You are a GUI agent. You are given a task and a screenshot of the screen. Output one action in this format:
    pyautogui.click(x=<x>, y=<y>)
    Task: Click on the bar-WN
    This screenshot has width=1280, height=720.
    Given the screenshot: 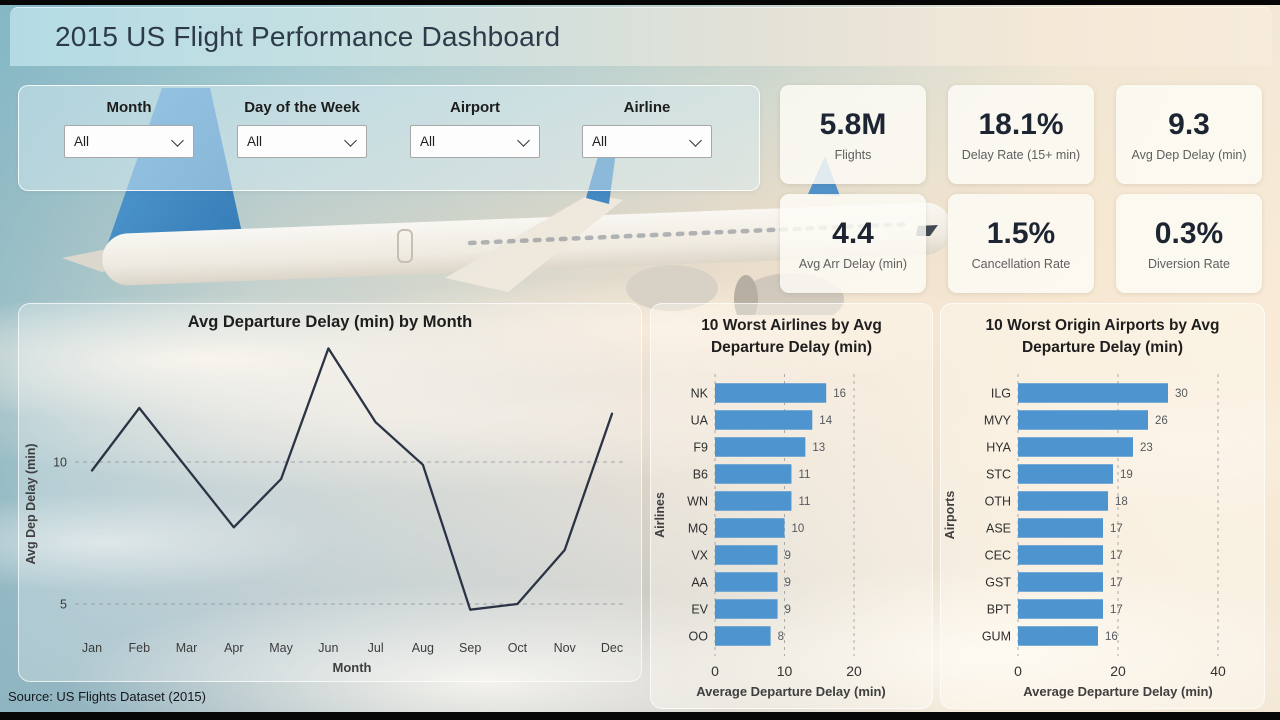 What is the action you would take?
    pyautogui.click(x=753, y=501)
    